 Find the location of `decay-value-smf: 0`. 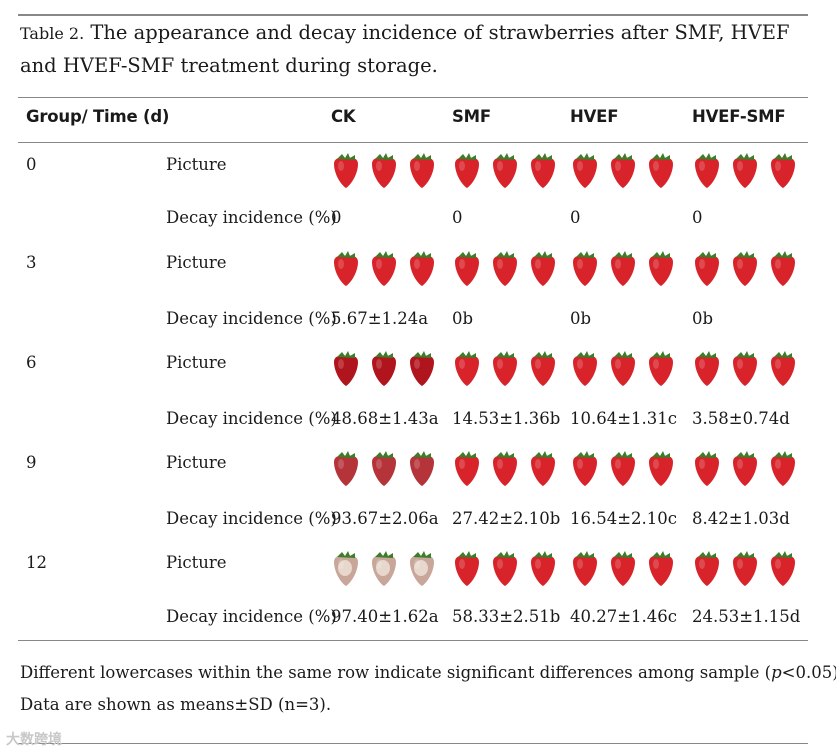

decay-value-smf: 0 is located at coordinates (457, 217).